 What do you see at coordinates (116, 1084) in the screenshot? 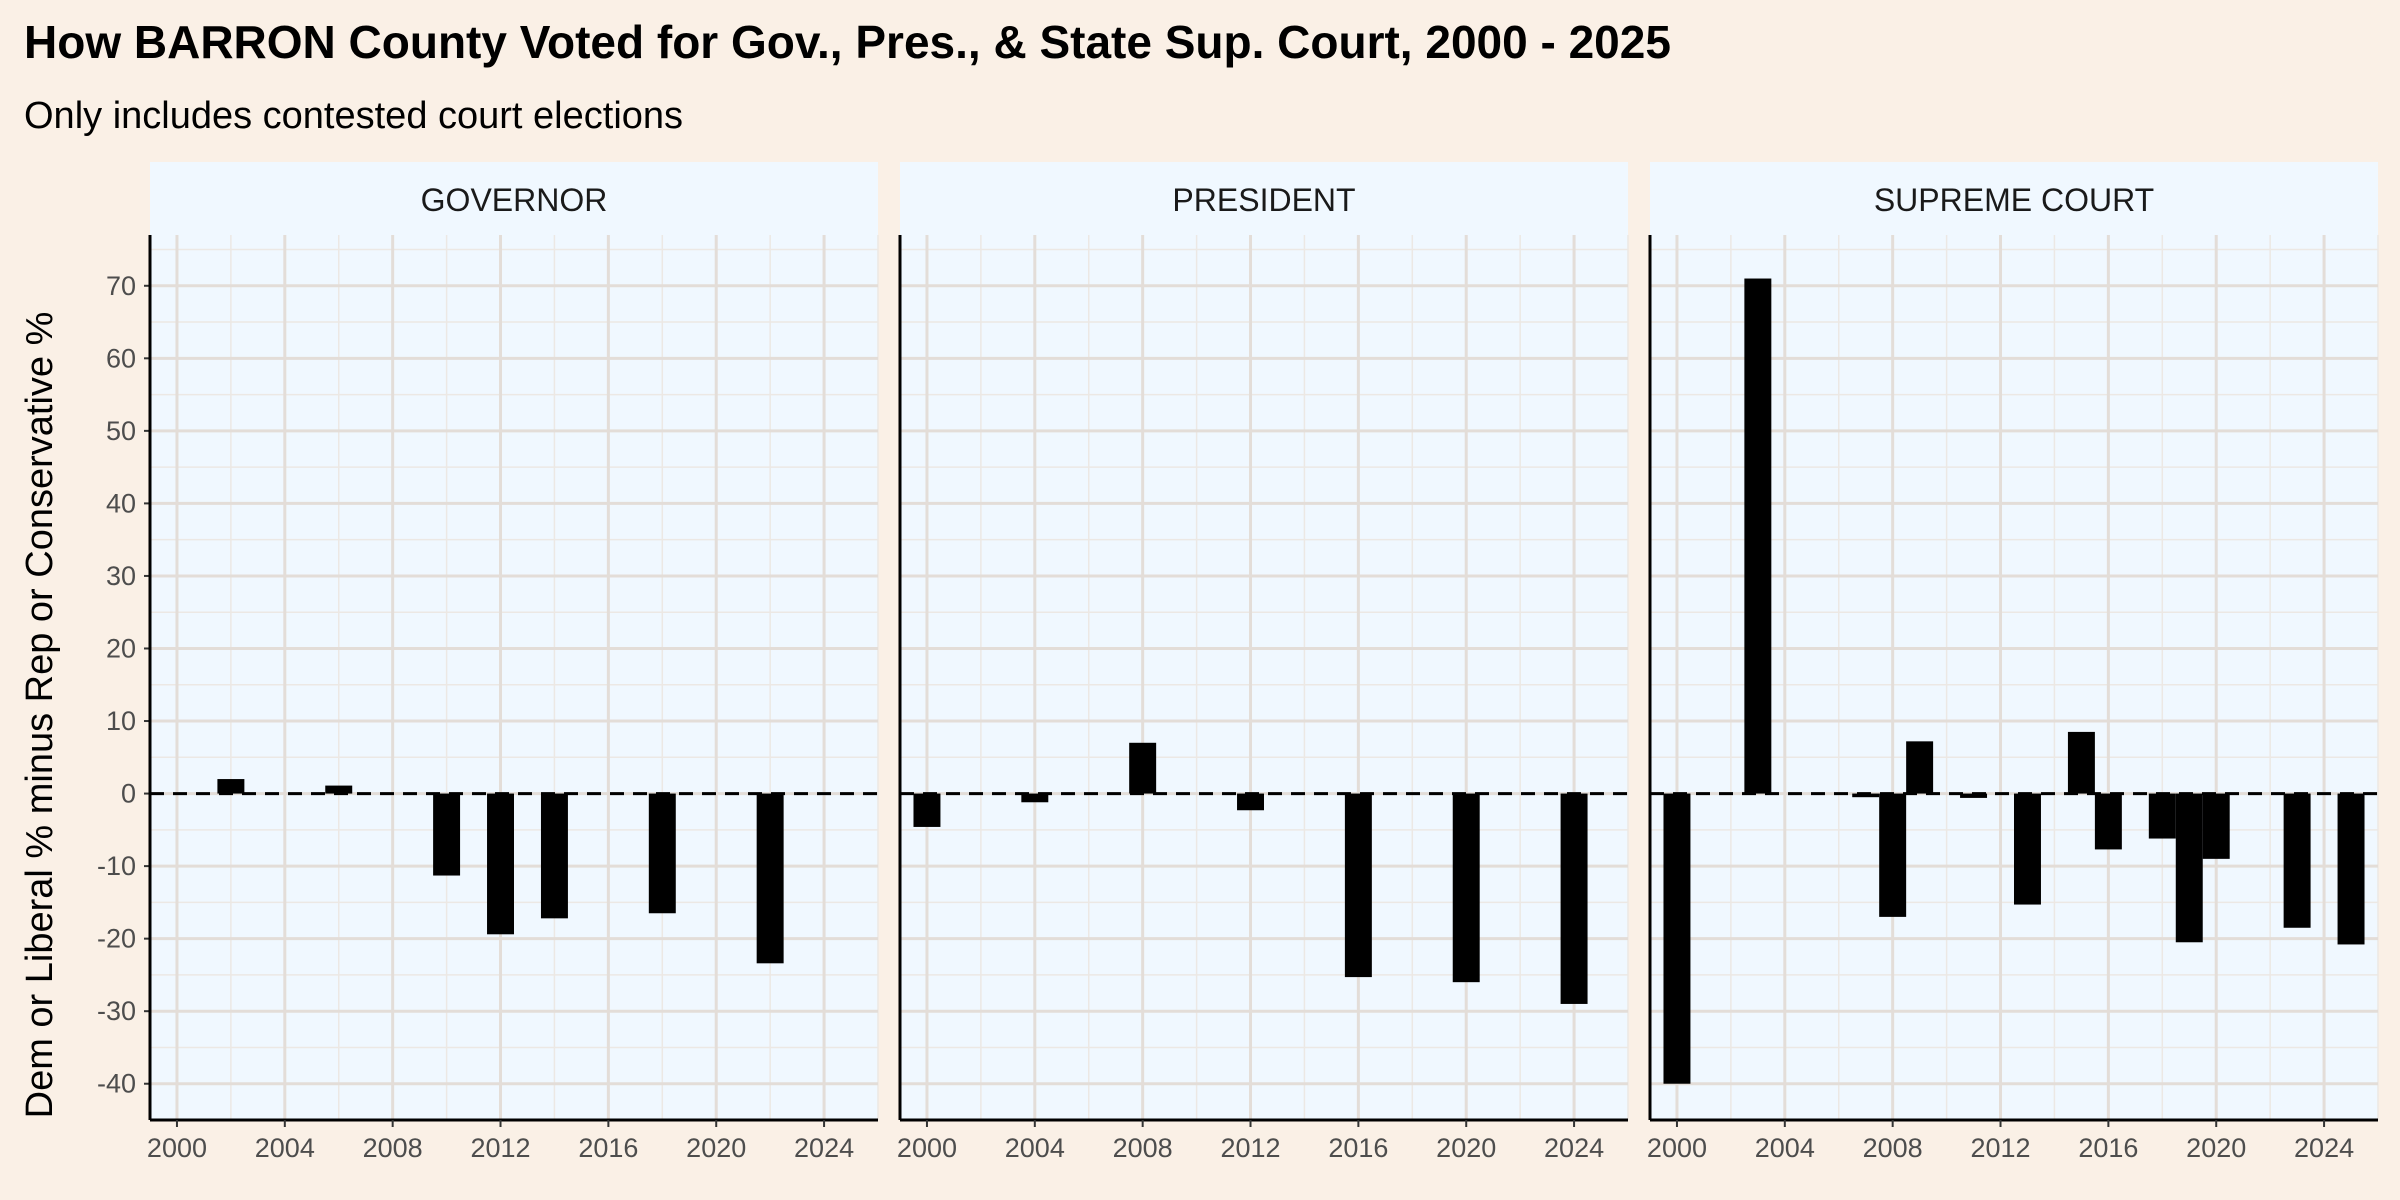
I see `y-tick-label: -40` at bounding box center [116, 1084].